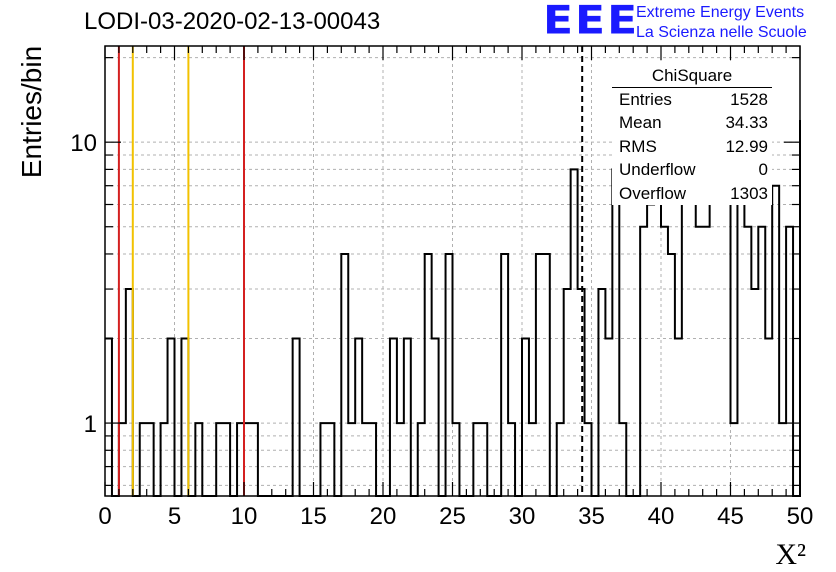  Describe the element at coordinates (721, 32) in the screenshot. I see `logo-caption-line2: La Scienza nelle Scuole` at that location.